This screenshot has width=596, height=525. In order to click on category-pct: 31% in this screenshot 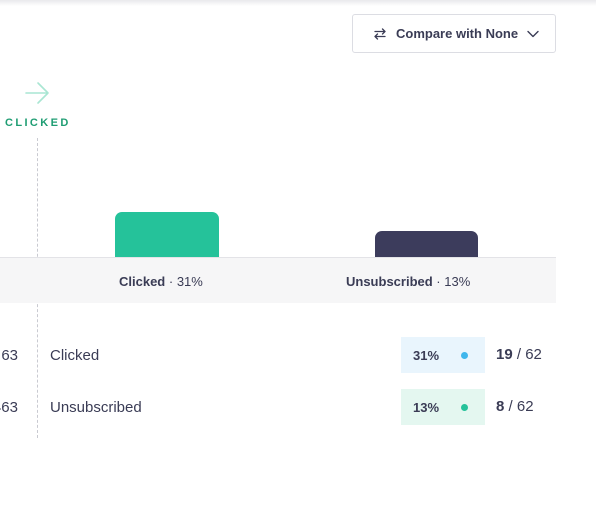, I will do `click(189, 281)`.